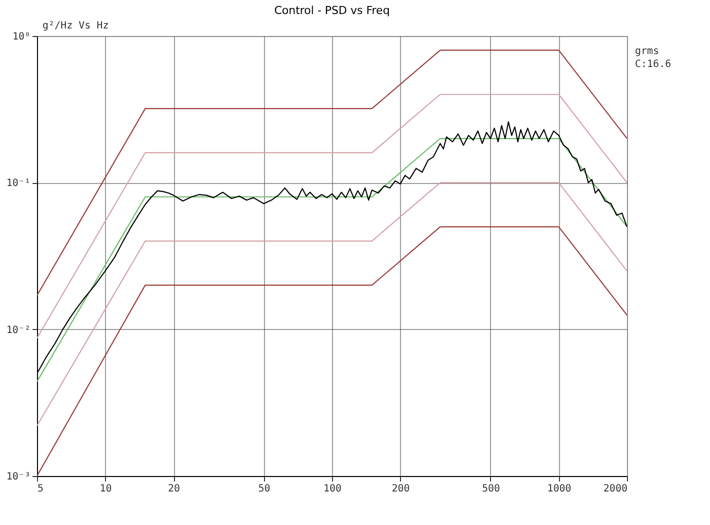  I want to click on y-tick-label: 10⁻³, so click(18, 477).